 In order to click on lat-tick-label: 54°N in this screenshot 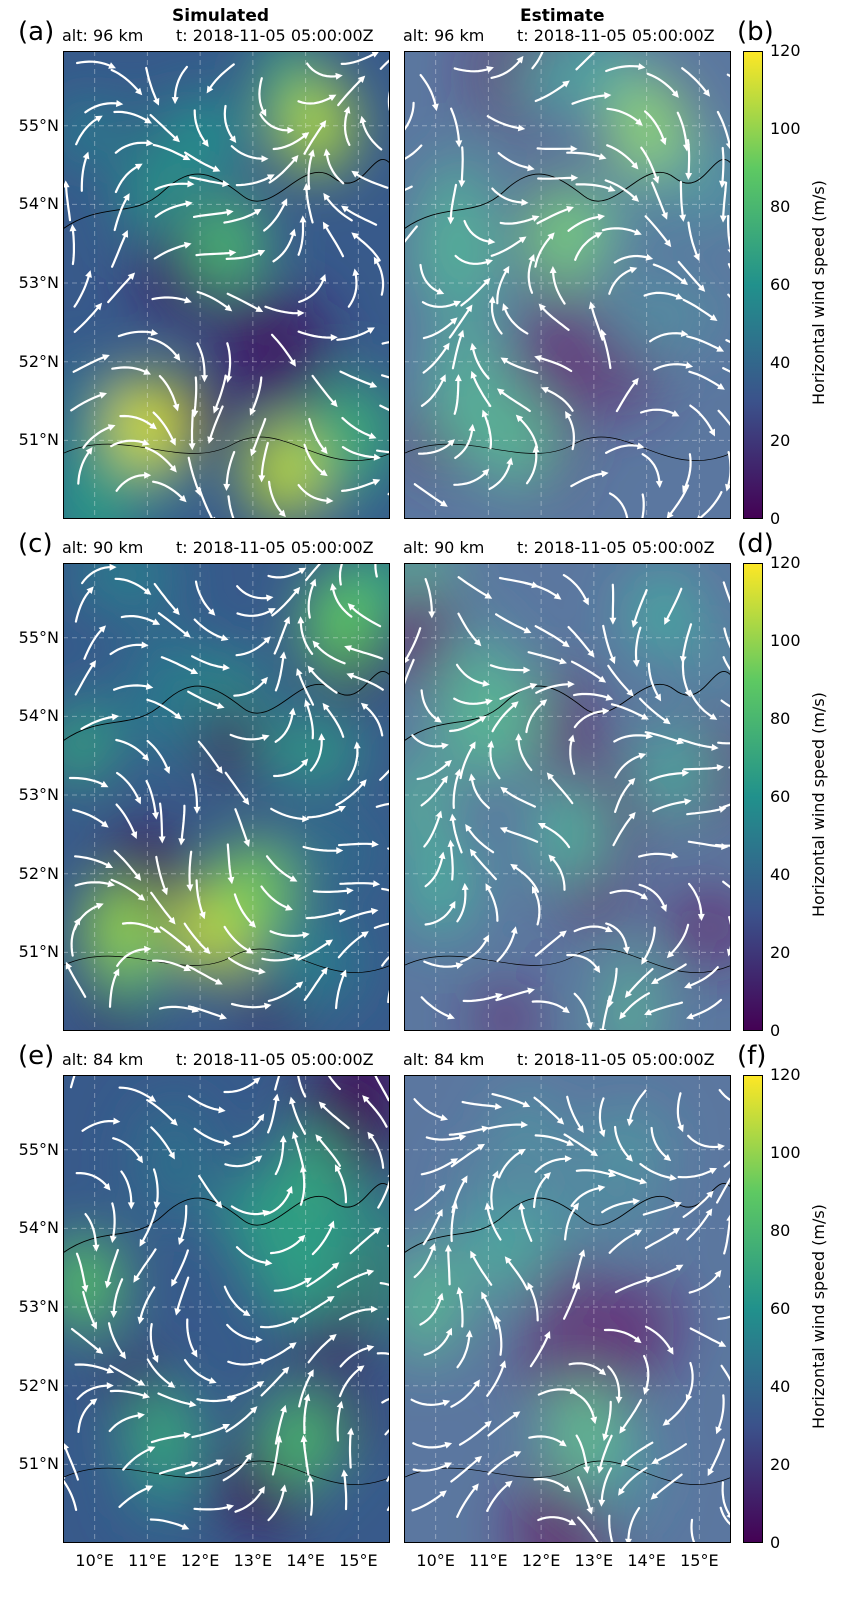, I will do `click(38, 1228)`.